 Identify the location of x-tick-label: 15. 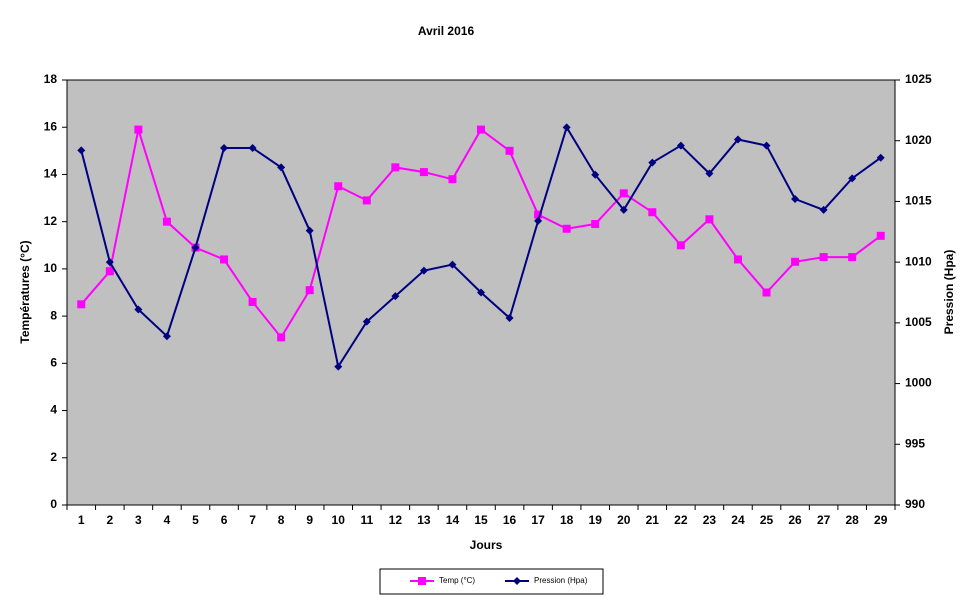
(481, 520).